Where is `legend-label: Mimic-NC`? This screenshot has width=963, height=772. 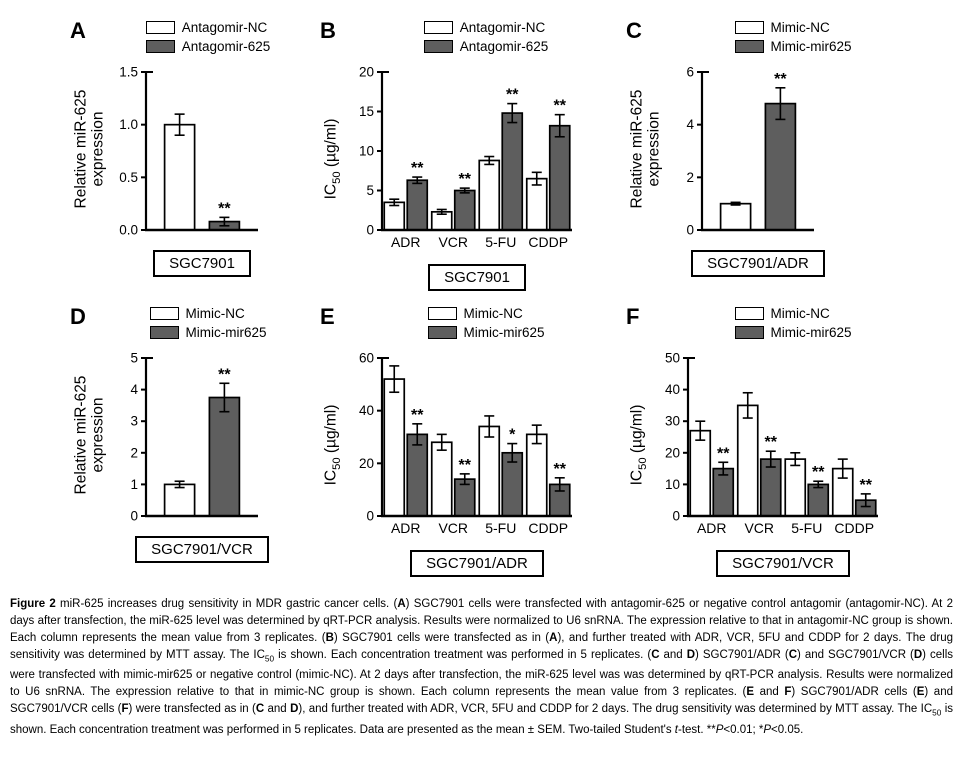 legend-label: Mimic-NC is located at coordinates (215, 313).